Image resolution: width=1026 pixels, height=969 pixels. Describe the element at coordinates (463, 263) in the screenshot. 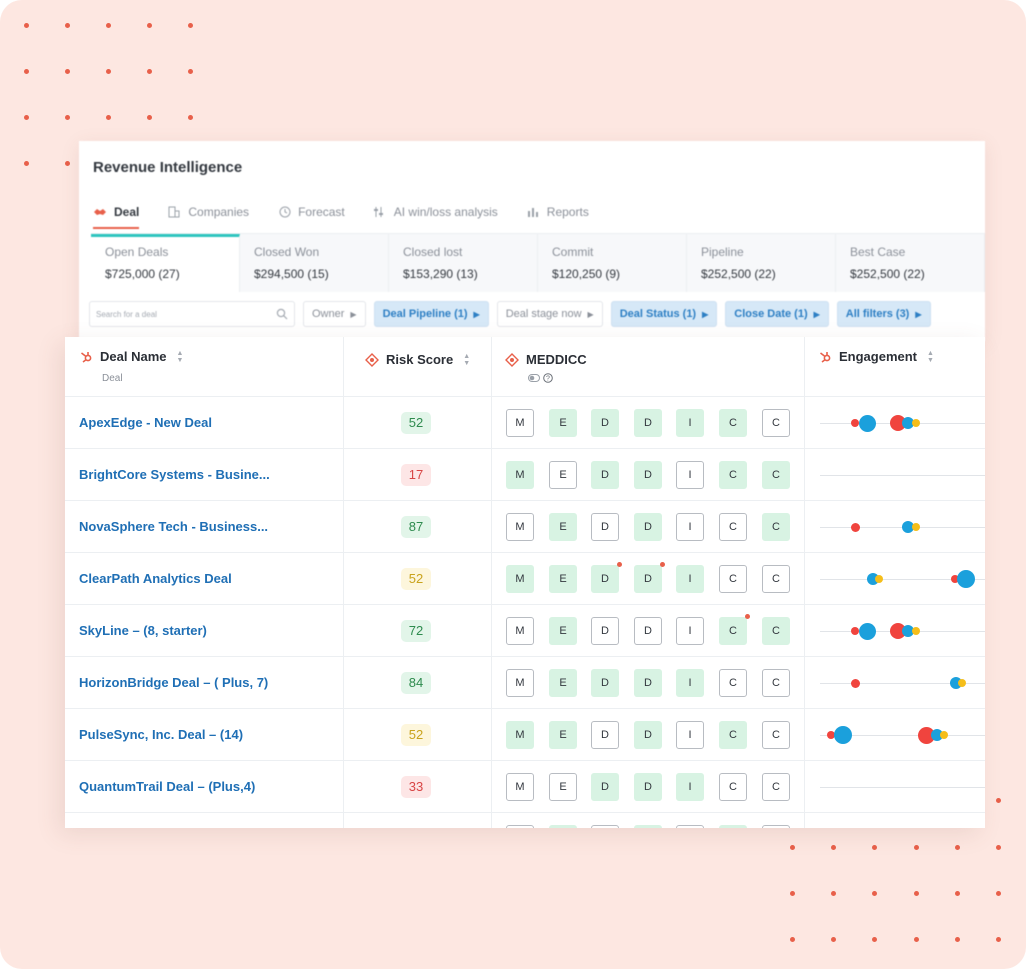

I see `stat-closed-lost: Closed lost $153,290 (13)` at that location.